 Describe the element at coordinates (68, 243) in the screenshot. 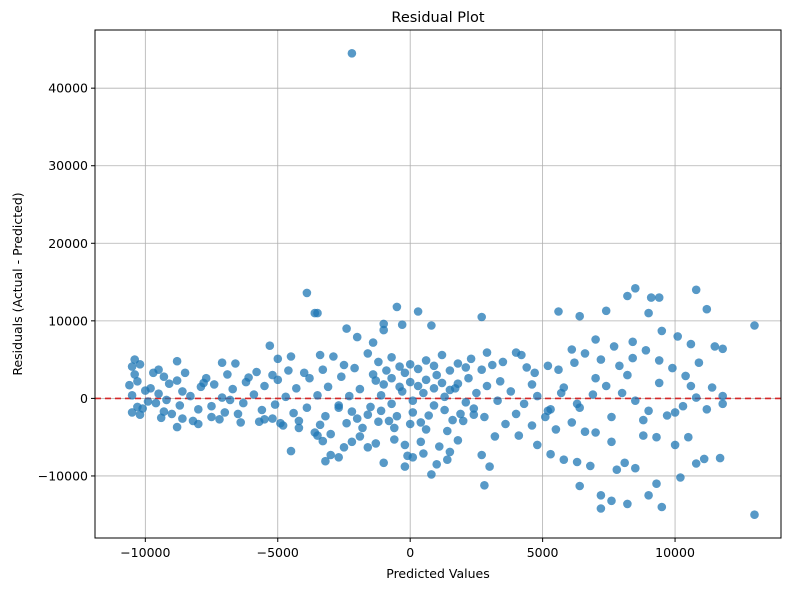

I see `y-tick-label: 20000` at that location.